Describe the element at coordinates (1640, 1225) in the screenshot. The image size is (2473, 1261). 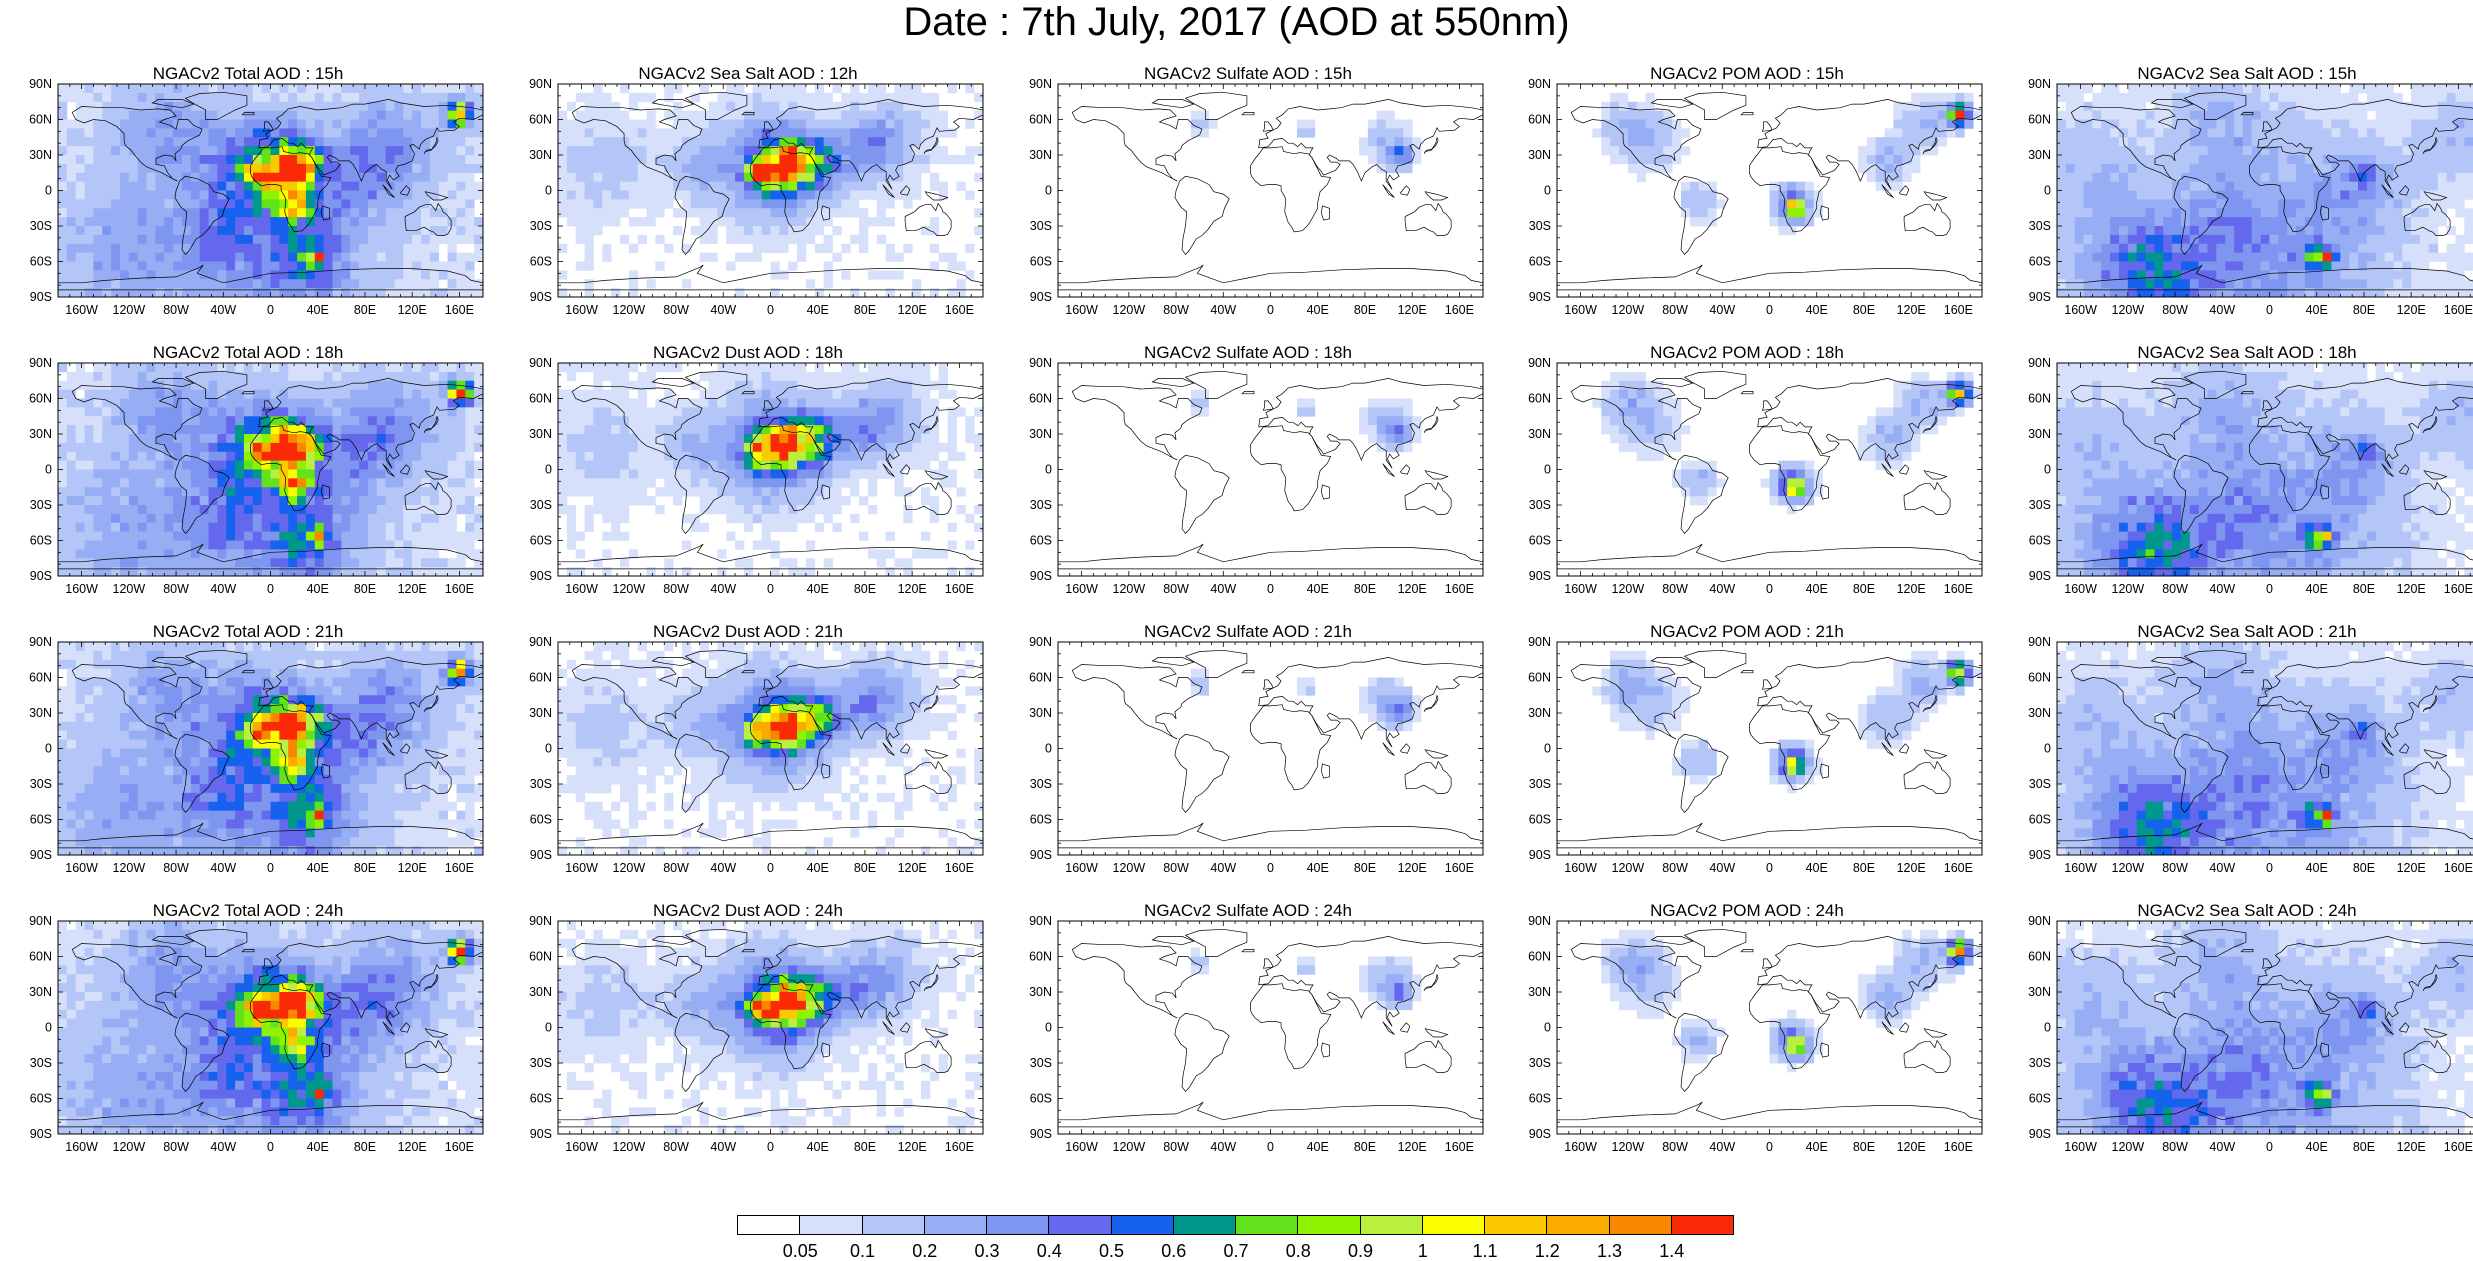
I see `colorbar-swatch` at that location.